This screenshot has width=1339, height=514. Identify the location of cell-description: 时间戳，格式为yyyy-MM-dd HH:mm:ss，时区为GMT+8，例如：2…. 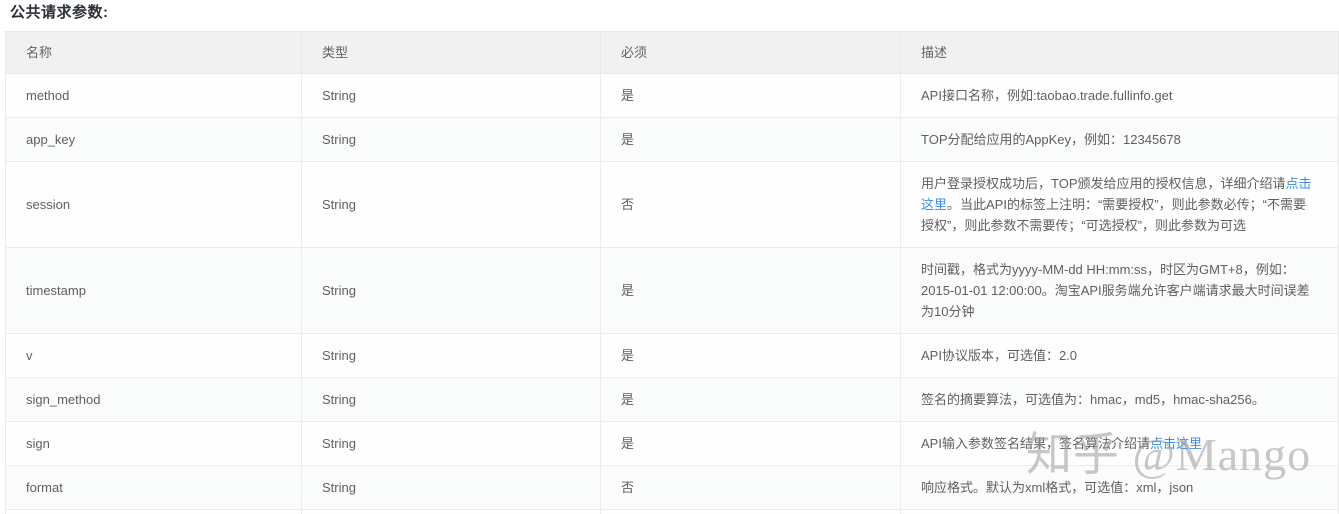
(1119, 290).